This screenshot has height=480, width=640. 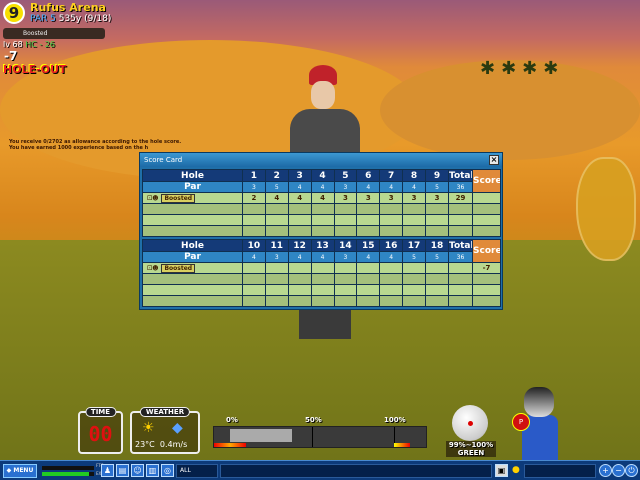 What do you see at coordinates (165, 412) in the screenshot?
I see `weather-label: WEATHER` at bounding box center [165, 412].